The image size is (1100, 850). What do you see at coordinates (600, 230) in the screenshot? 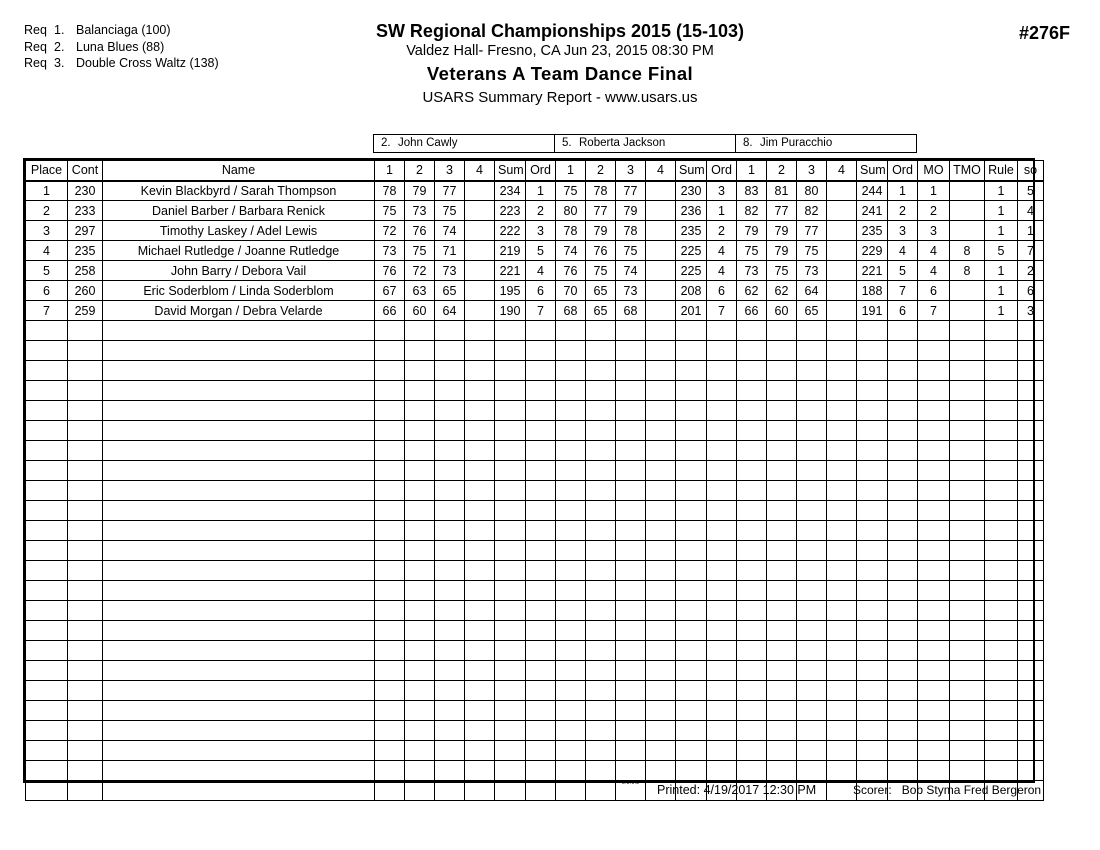
I see `cell-score: 79` at bounding box center [600, 230].